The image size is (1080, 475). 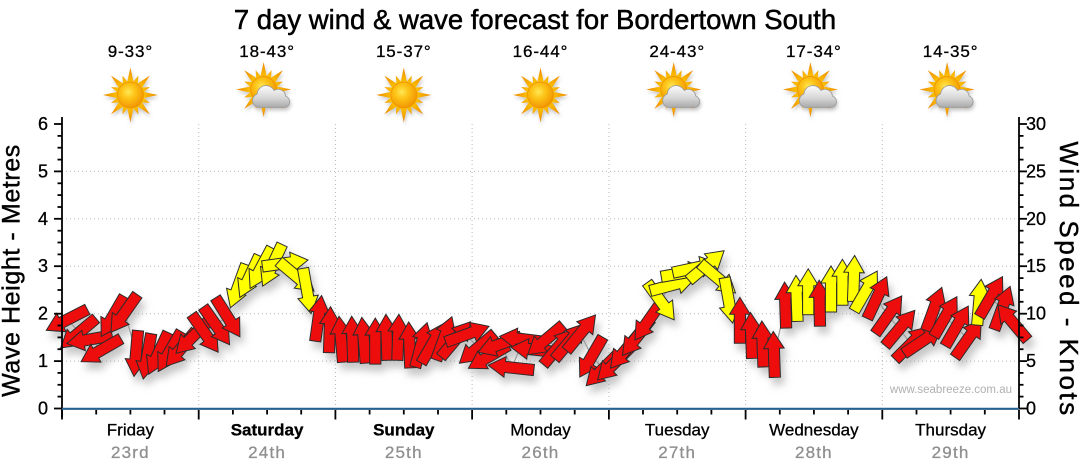 I want to click on svg-text: Wind Speed - Knots, so click(x=1067, y=279).